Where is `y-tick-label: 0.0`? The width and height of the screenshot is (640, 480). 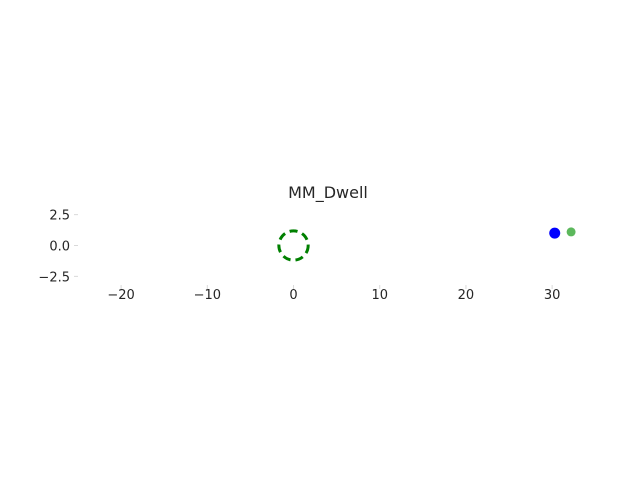
y-tick-label: 0.0 is located at coordinates (59, 247).